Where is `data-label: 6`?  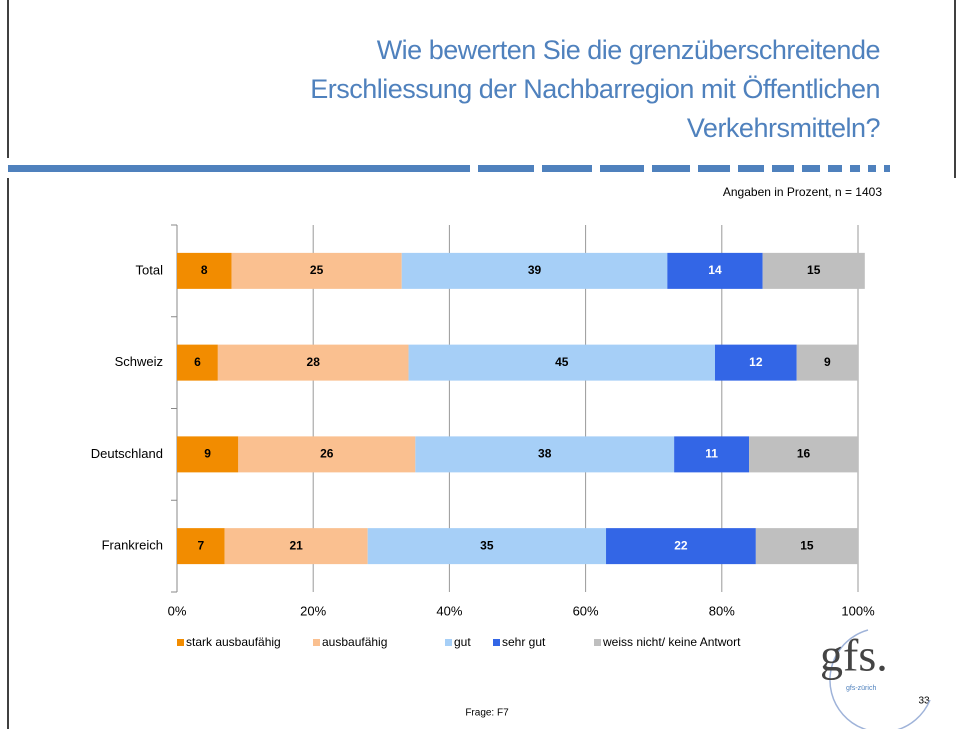 data-label: 6 is located at coordinates (197, 362).